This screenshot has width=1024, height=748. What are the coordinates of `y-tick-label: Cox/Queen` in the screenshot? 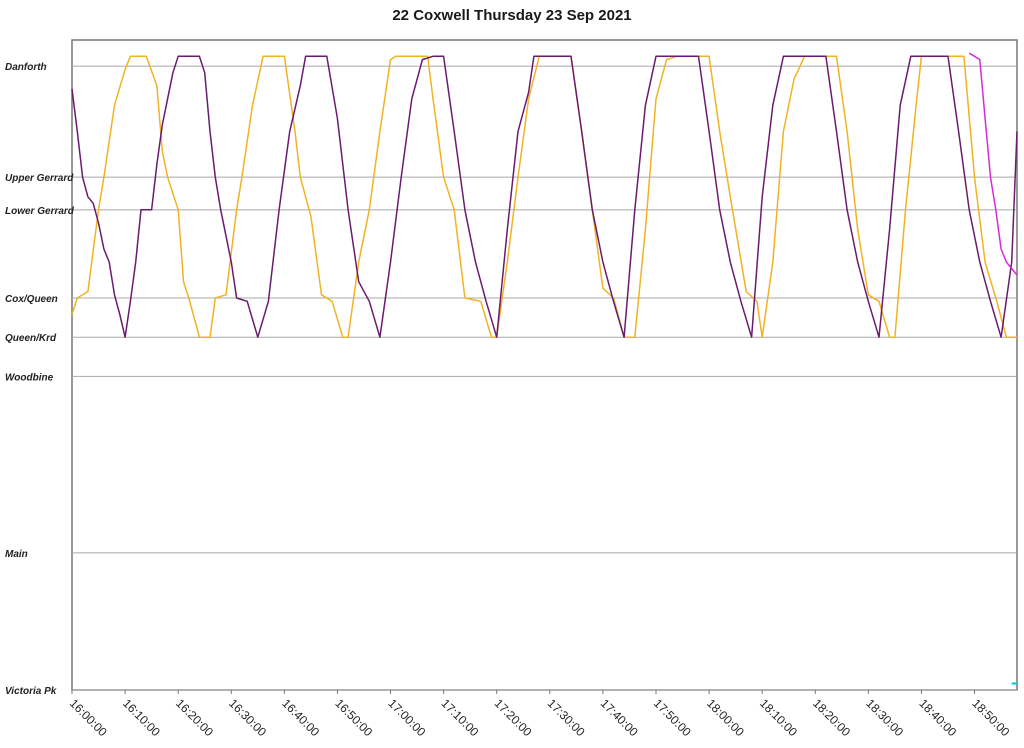 It's located at (31, 299).